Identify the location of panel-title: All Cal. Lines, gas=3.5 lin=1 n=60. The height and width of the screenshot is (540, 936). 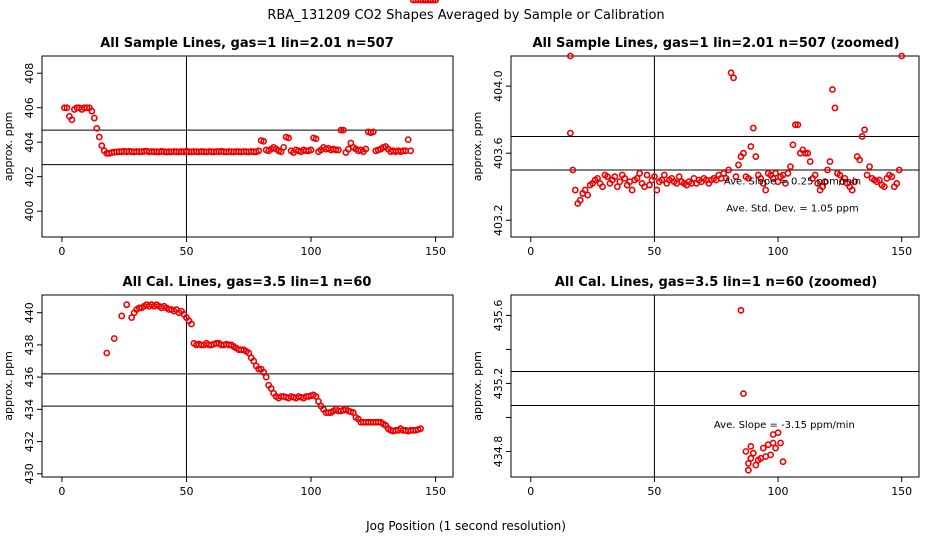
(247, 282).